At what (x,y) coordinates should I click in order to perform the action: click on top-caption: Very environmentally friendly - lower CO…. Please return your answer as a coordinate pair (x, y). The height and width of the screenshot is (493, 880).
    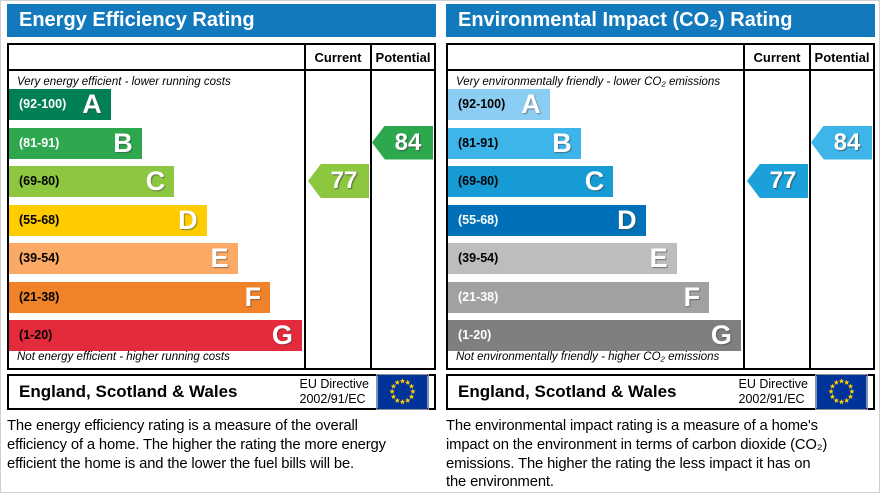
    Looking at the image, I should click on (588, 82).